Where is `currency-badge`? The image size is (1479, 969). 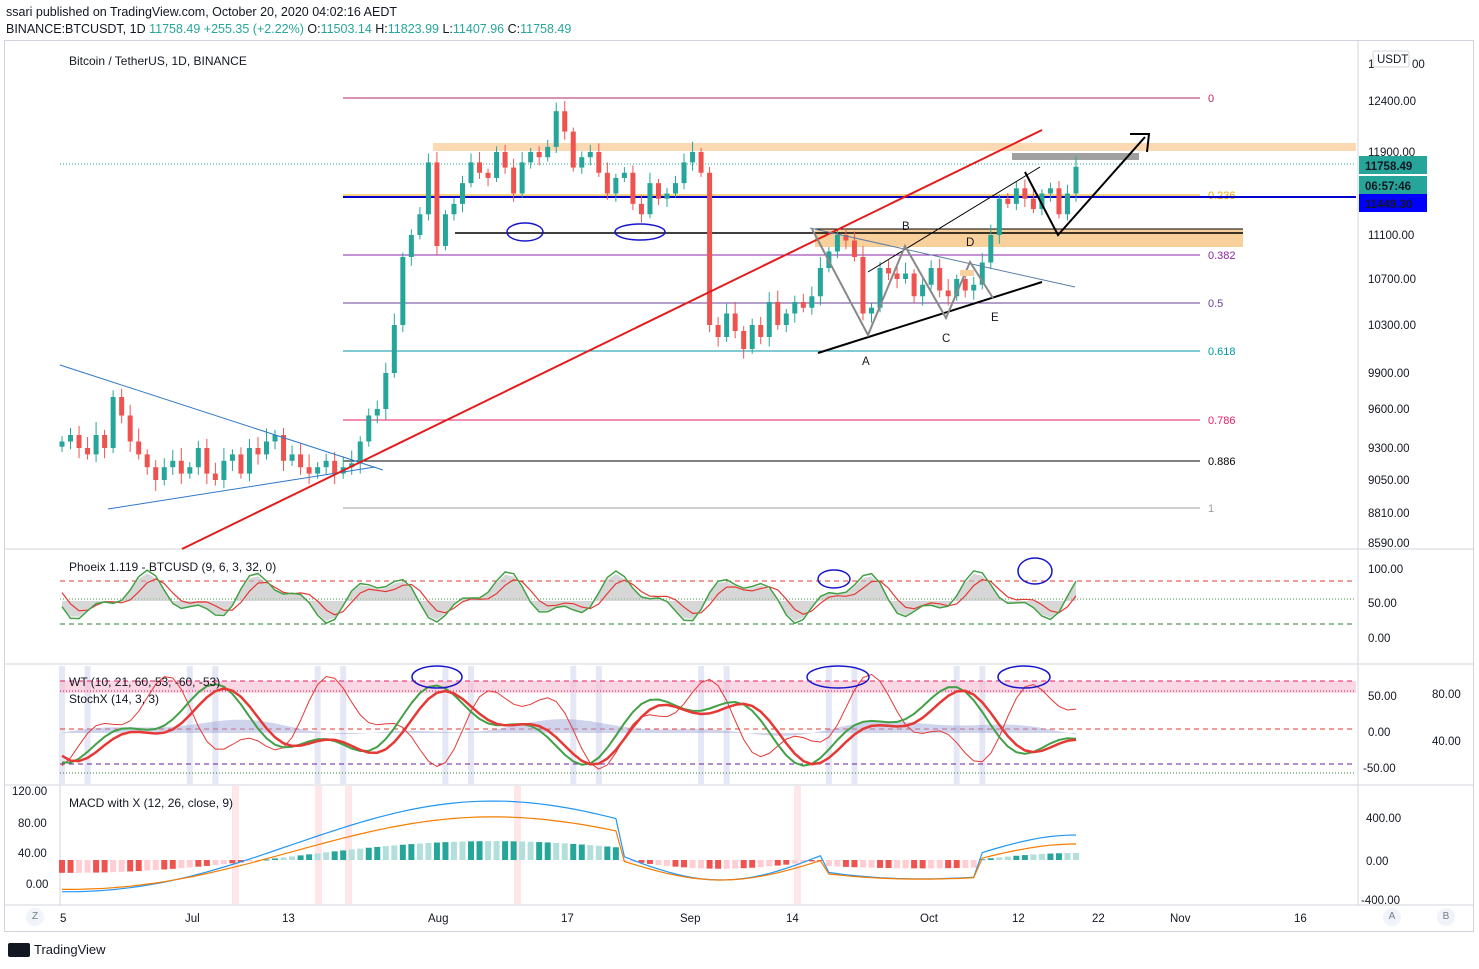 currency-badge is located at coordinates (1391, 59).